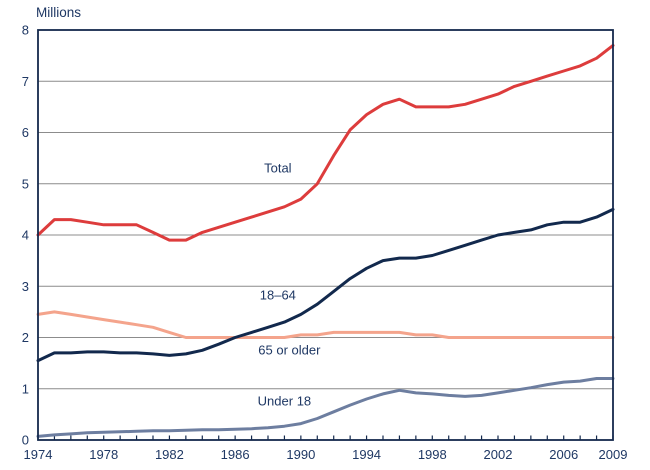  Describe the element at coordinates (366, 454) in the screenshot. I see `x-tick-label: 1994` at that location.